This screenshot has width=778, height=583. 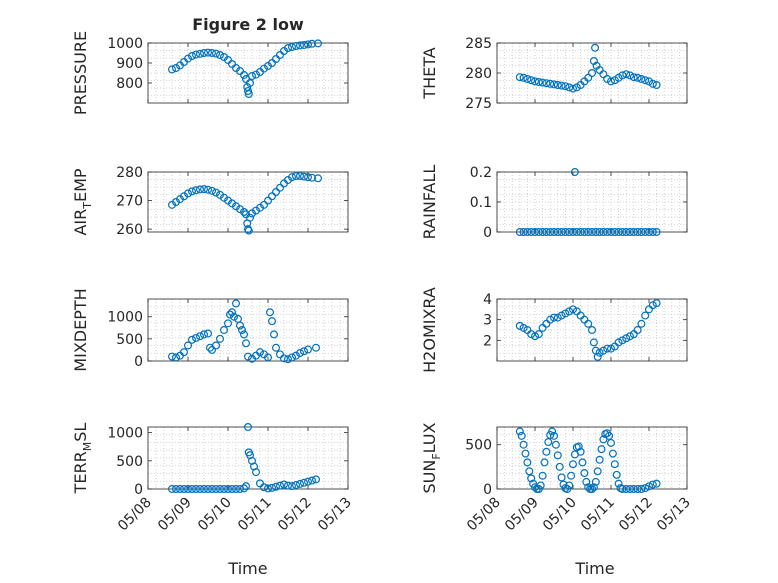 I want to click on x-axis-label-right: Time, so click(x=594, y=568).